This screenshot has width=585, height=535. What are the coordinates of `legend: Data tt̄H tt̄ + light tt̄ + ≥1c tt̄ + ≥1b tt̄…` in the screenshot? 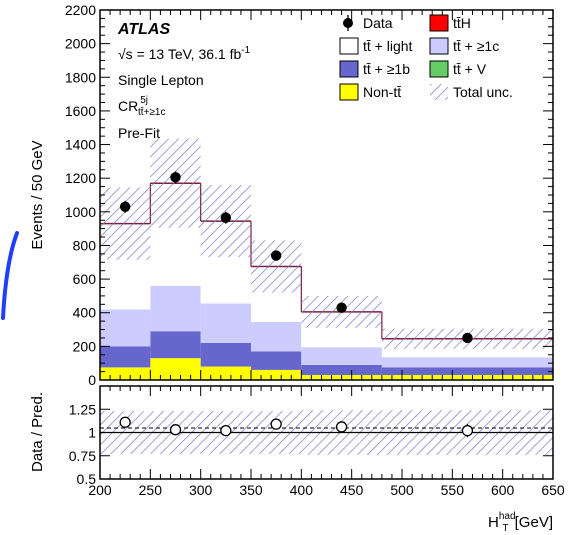 It's located at (426, 57).